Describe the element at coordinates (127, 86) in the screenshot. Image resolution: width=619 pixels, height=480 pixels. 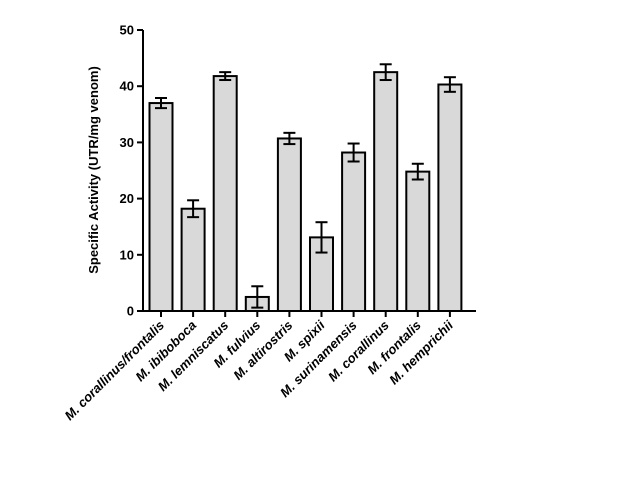
I see `y-tick-label: 40` at that location.